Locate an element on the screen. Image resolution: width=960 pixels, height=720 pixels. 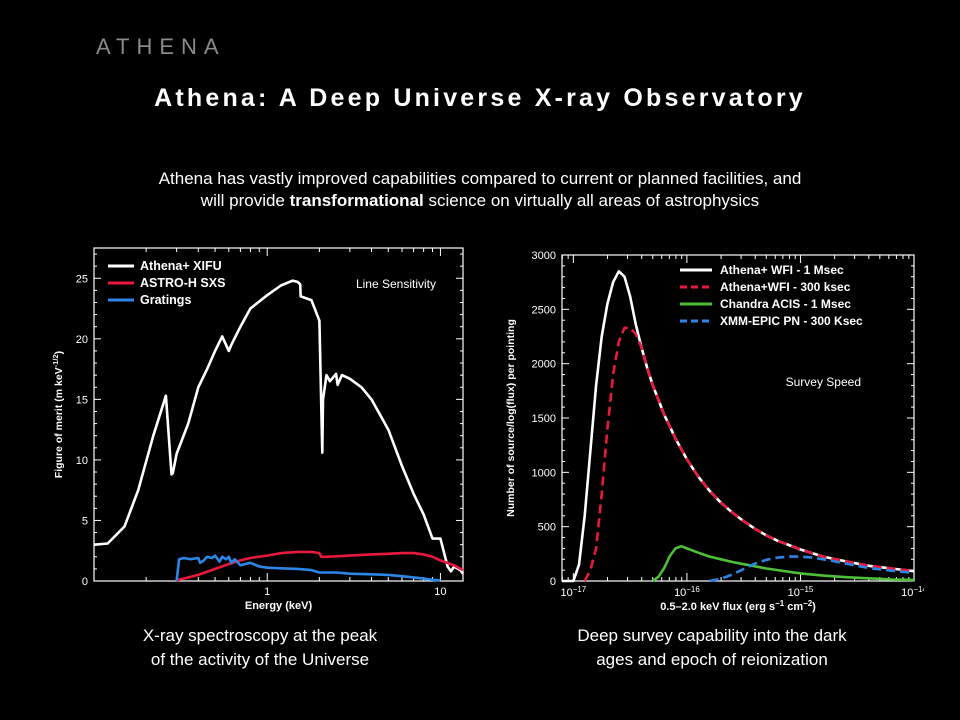
y-tick-label: 10 is located at coordinates (82, 461).